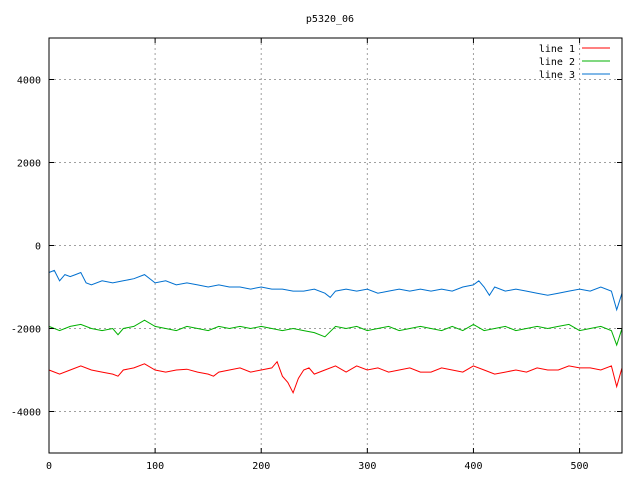 The height and width of the screenshot is (480, 640). Describe the element at coordinates (557, 49) in the screenshot. I see `legend-label-1: line 1` at that location.